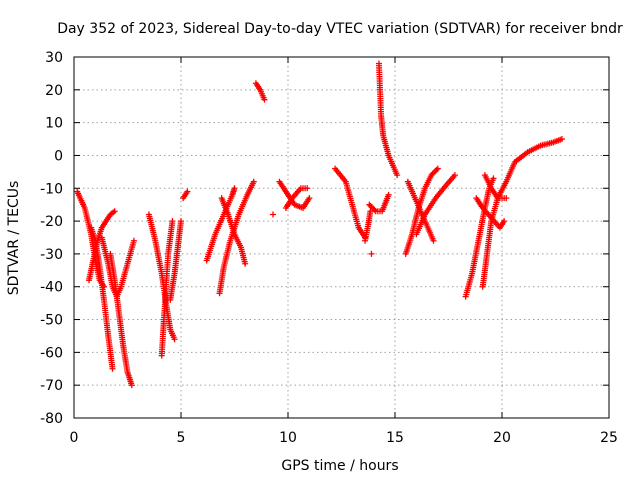  What do you see at coordinates (609, 438) in the screenshot?
I see `x-tick-label: 25` at bounding box center [609, 438].